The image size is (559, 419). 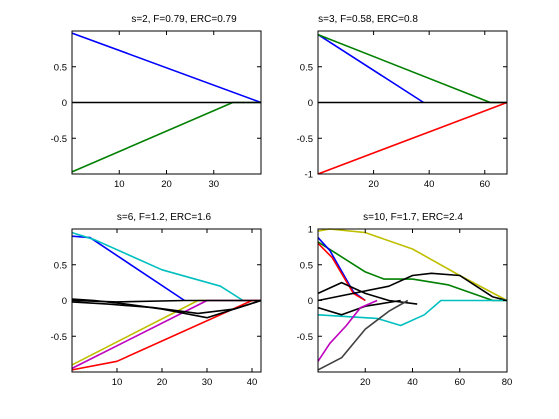 What do you see at coordinates (368, 19) in the screenshot?
I see `subplot-title: s=3, F=0.58, ERC=0.8` at bounding box center [368, 19].